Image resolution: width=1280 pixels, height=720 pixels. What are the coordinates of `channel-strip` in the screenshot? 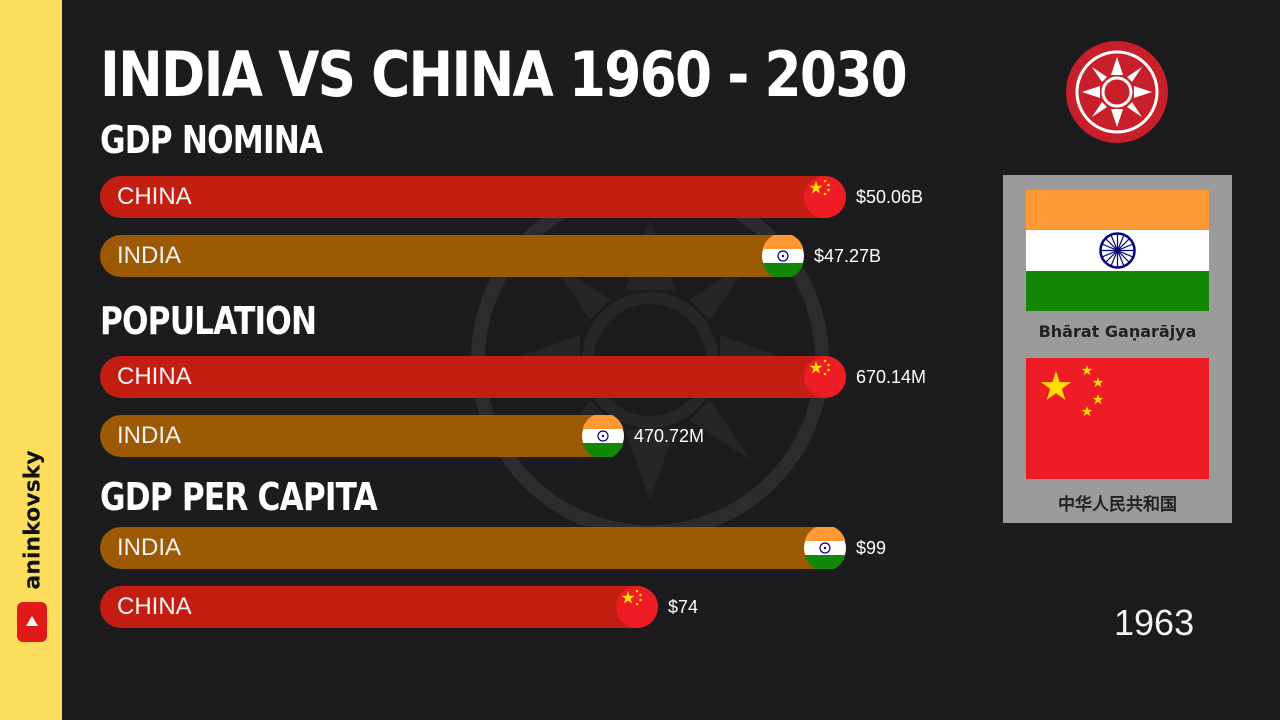 It's located at (31, 360).